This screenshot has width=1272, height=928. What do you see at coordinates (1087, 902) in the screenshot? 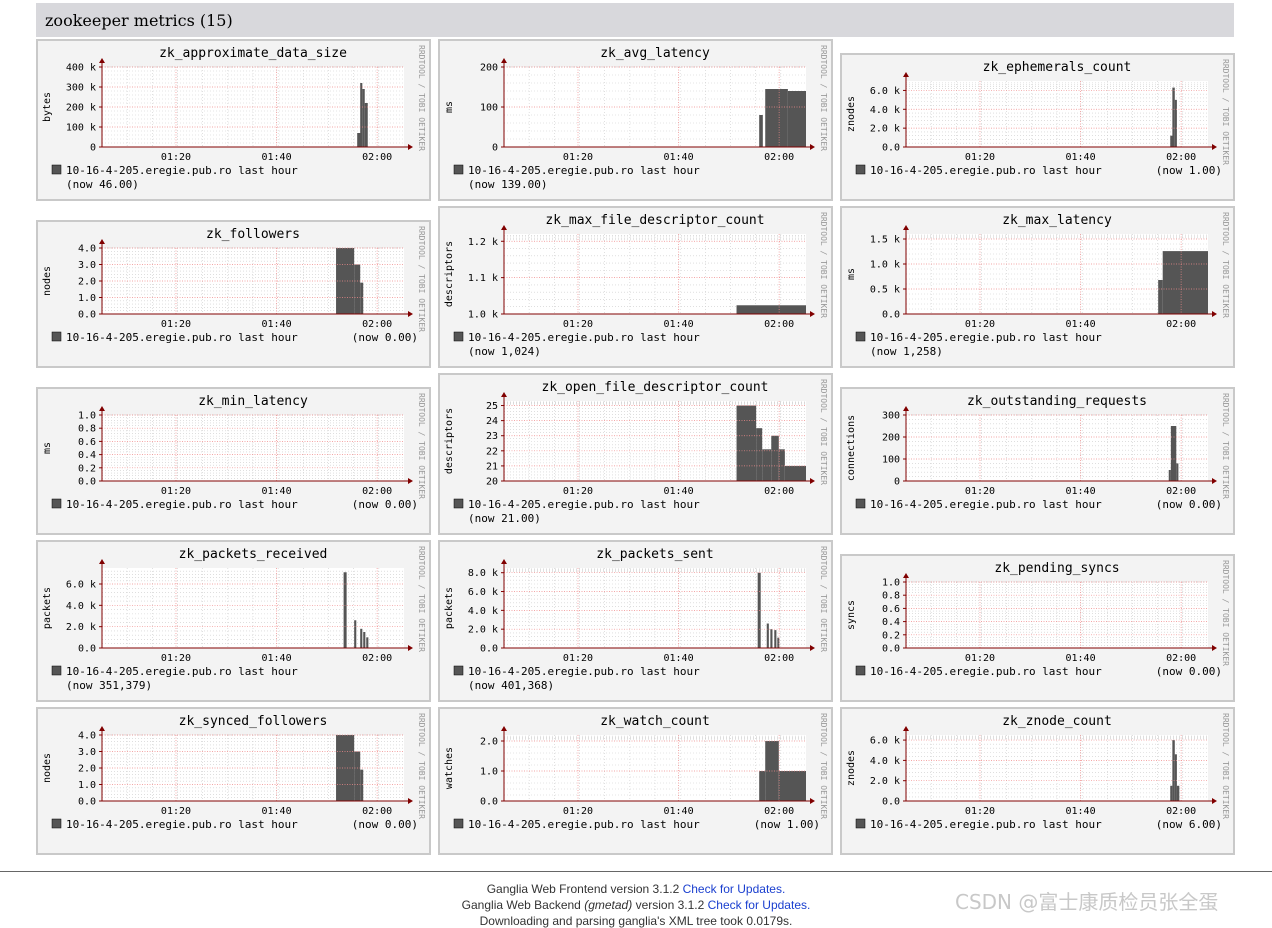
I see `watermark: CSDN @富士康质检员张全蛋` at bounding box center [1087, 902].